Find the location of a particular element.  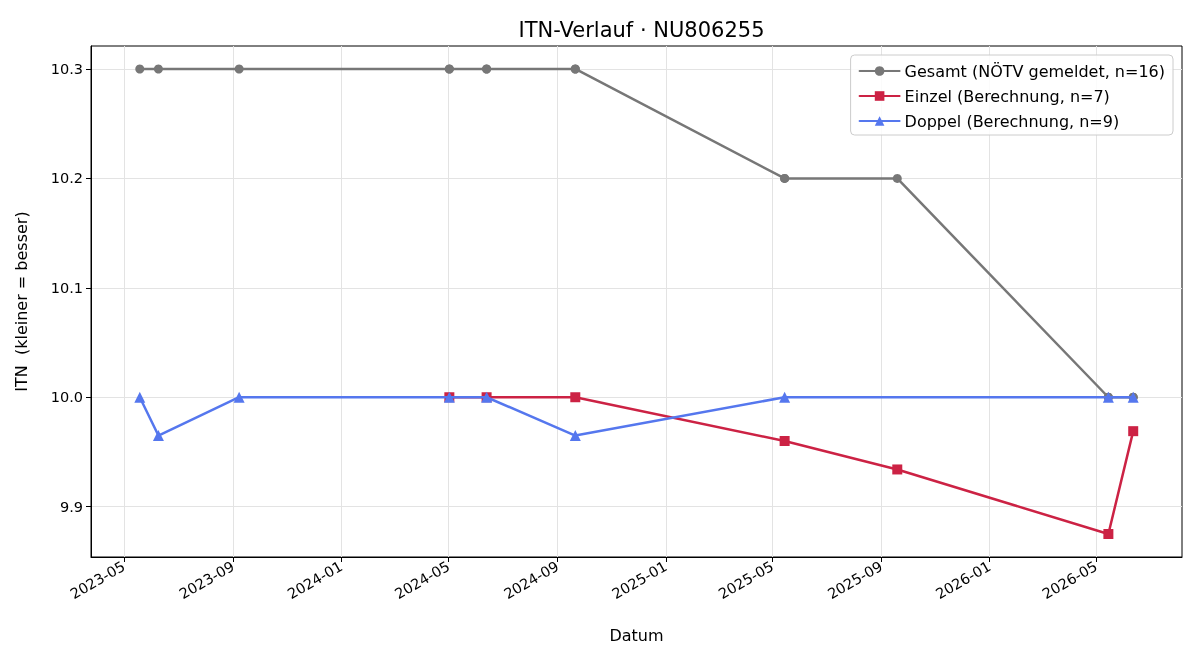

y-tick-label: 10.2 is located at coordinates (66, 178).